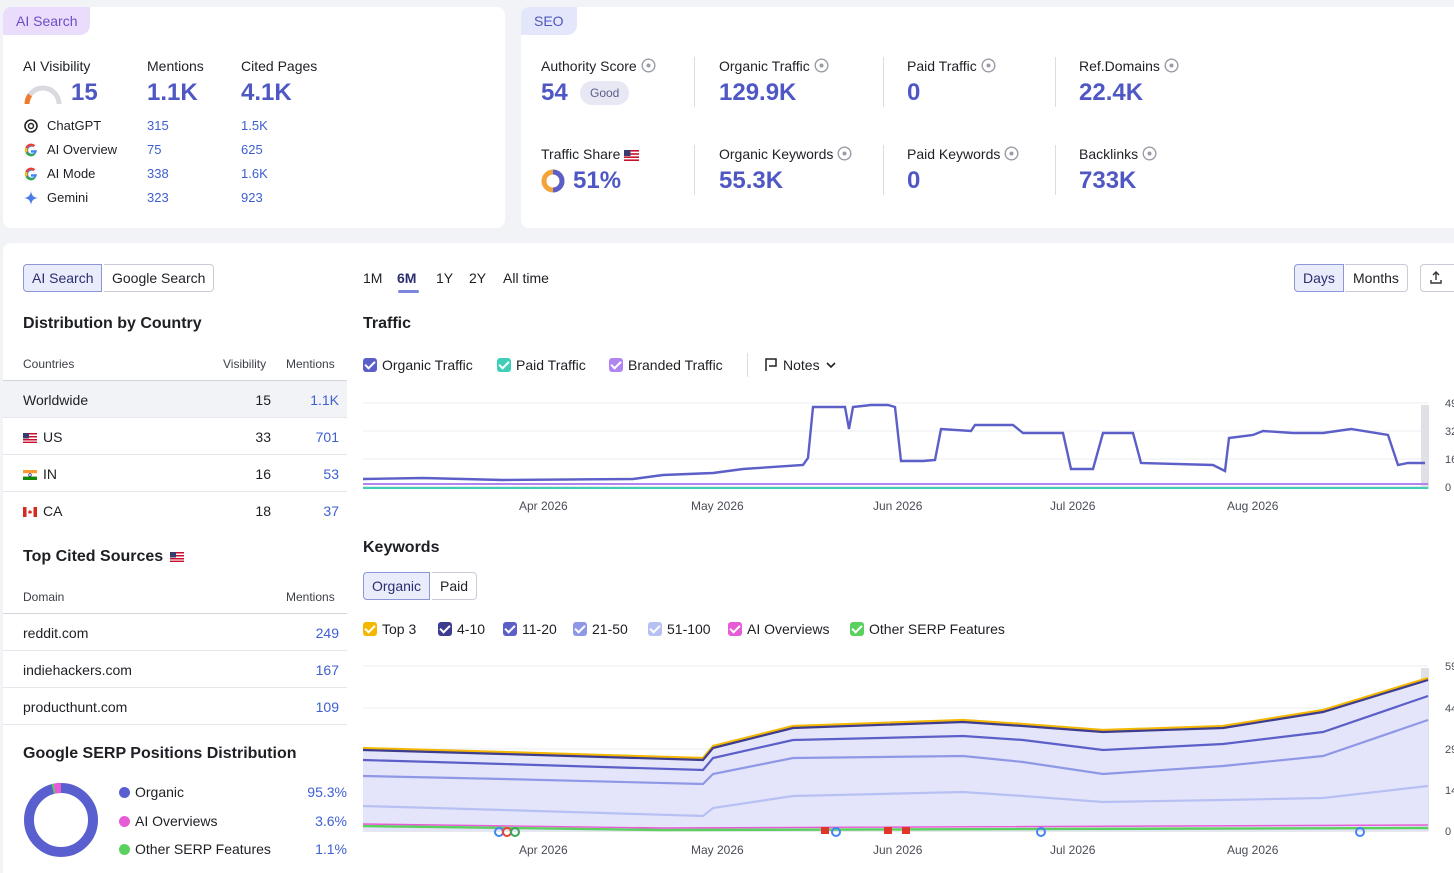  I want to click on notes-dropdown: Notes, so click(800, 365).